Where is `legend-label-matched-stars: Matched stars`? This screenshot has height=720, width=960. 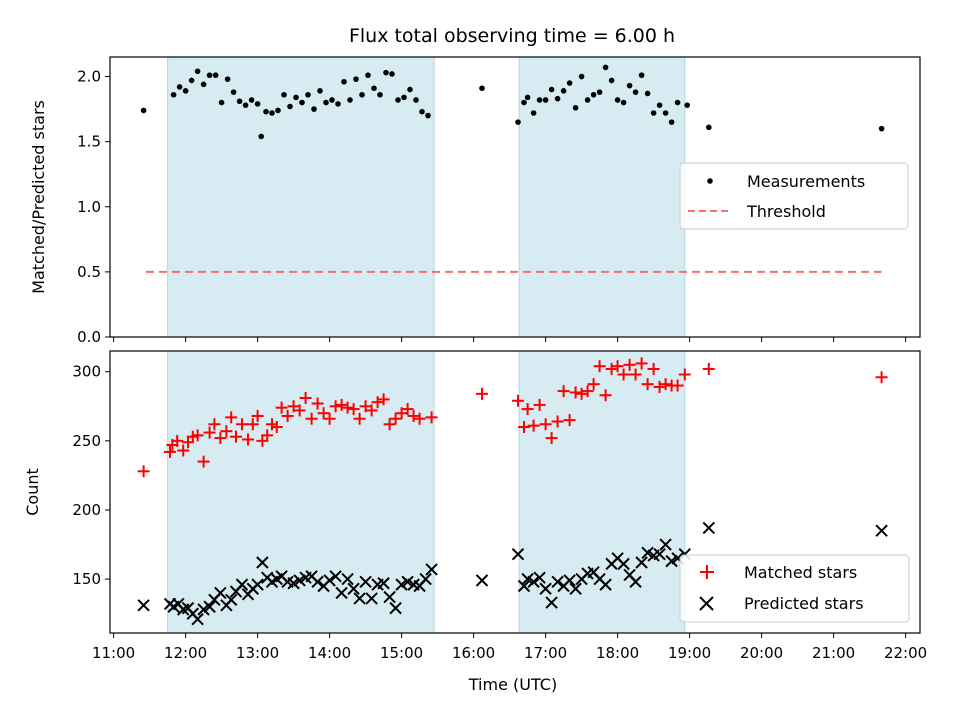 legend-label-matched-stars: Matched stars is located at coordinates (800, 572).